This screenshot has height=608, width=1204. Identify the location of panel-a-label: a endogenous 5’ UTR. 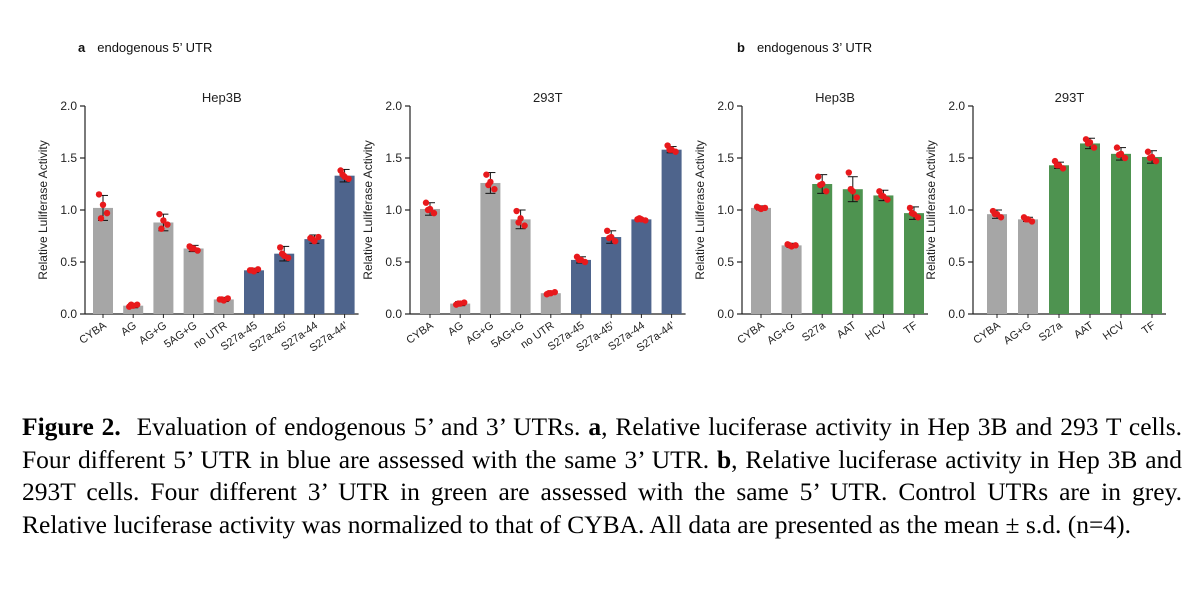
(145, 47).